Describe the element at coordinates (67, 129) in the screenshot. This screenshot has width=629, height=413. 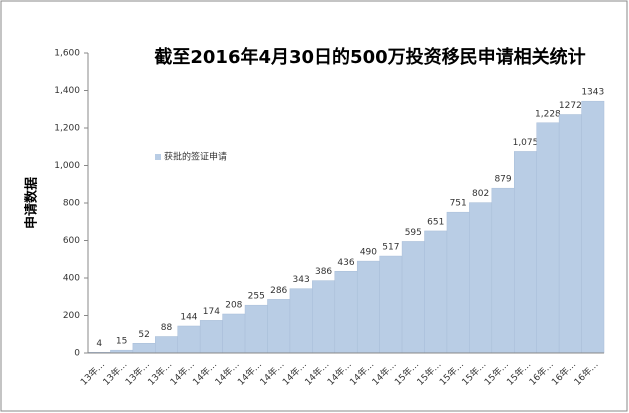
I see `y-tick-label: 1,200` at that location.